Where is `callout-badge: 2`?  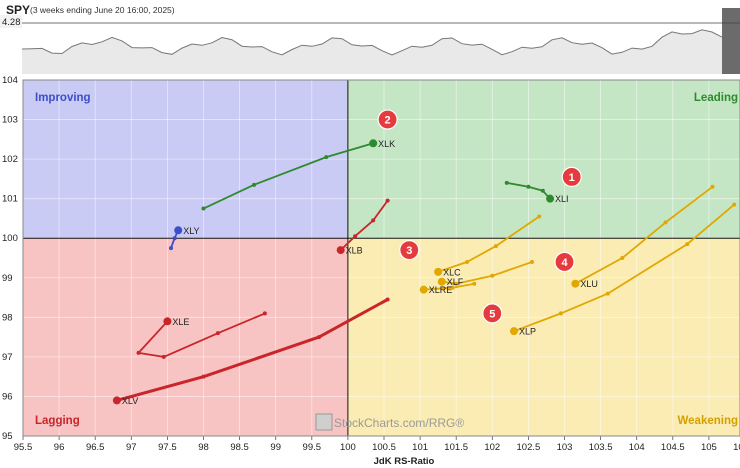 callout-badge: 2 is located at coordinates (387, 119).